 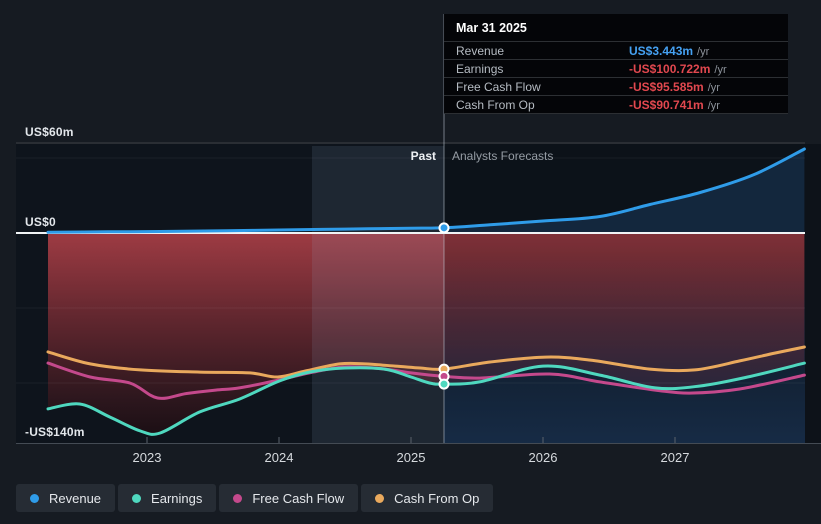 What do you see at coordinates (55, 432) in the screenshot?
I see `y-axis-label-140m: -US$140m` at bounding box center [55, 432].